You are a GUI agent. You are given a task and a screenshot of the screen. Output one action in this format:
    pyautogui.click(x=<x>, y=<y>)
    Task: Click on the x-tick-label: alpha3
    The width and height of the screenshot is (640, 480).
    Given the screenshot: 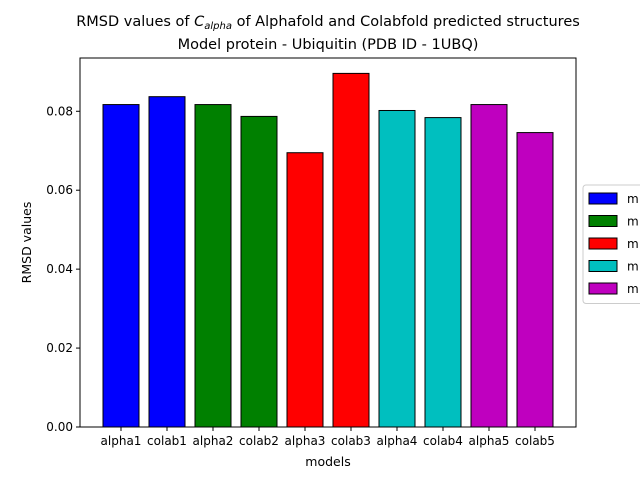 What is the action you would take?
    pyautogui.click(x=305, y=441)
    